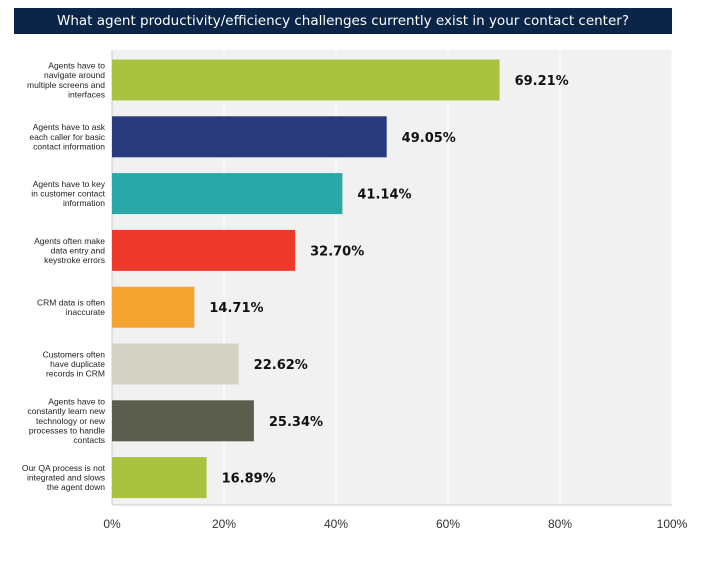 Image resolution: width=702 pixels, height=563 pixels. Describe the element at coordinates (74, 75) in the screenshot. I see `category-label: navigate around` at that location.